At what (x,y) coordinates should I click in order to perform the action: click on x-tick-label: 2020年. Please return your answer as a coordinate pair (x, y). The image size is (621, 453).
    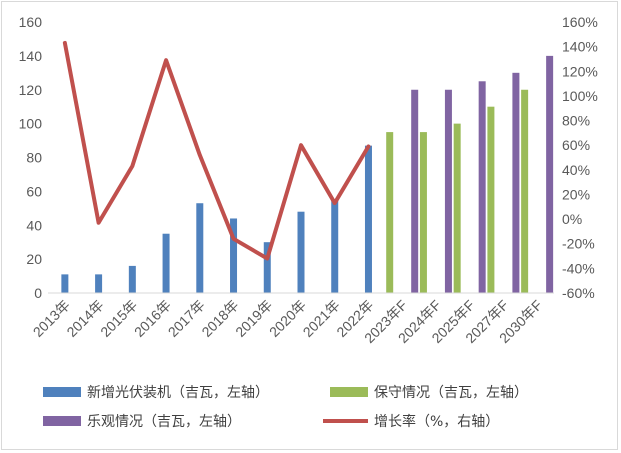
    Looking at the image, I should click on (287, 318).